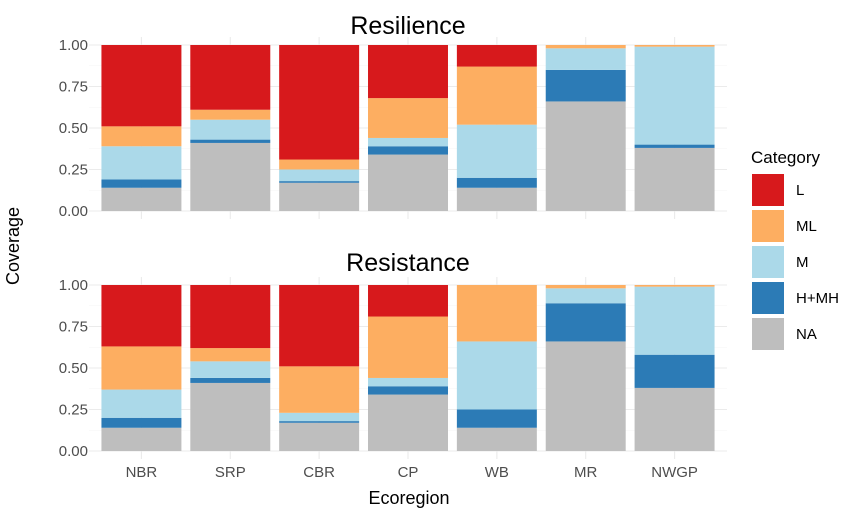  What do you see at coordinates (497, 472) in the screenshot?
I see `x-tick-label: WB` at bounding box center [497, 472].